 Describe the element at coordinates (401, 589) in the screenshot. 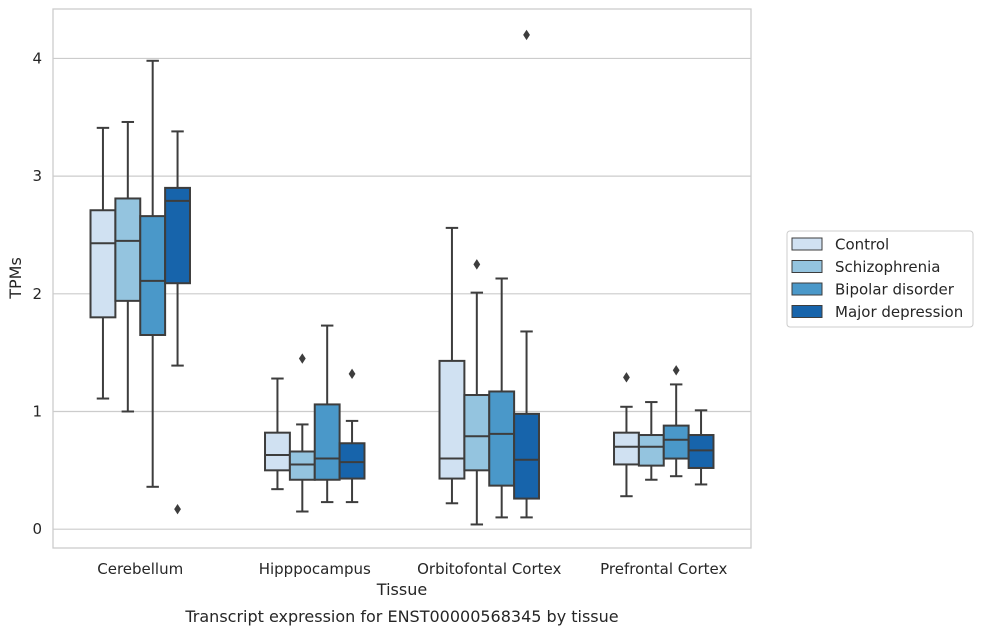

I see `x-axis-label: Tissue` at that location.